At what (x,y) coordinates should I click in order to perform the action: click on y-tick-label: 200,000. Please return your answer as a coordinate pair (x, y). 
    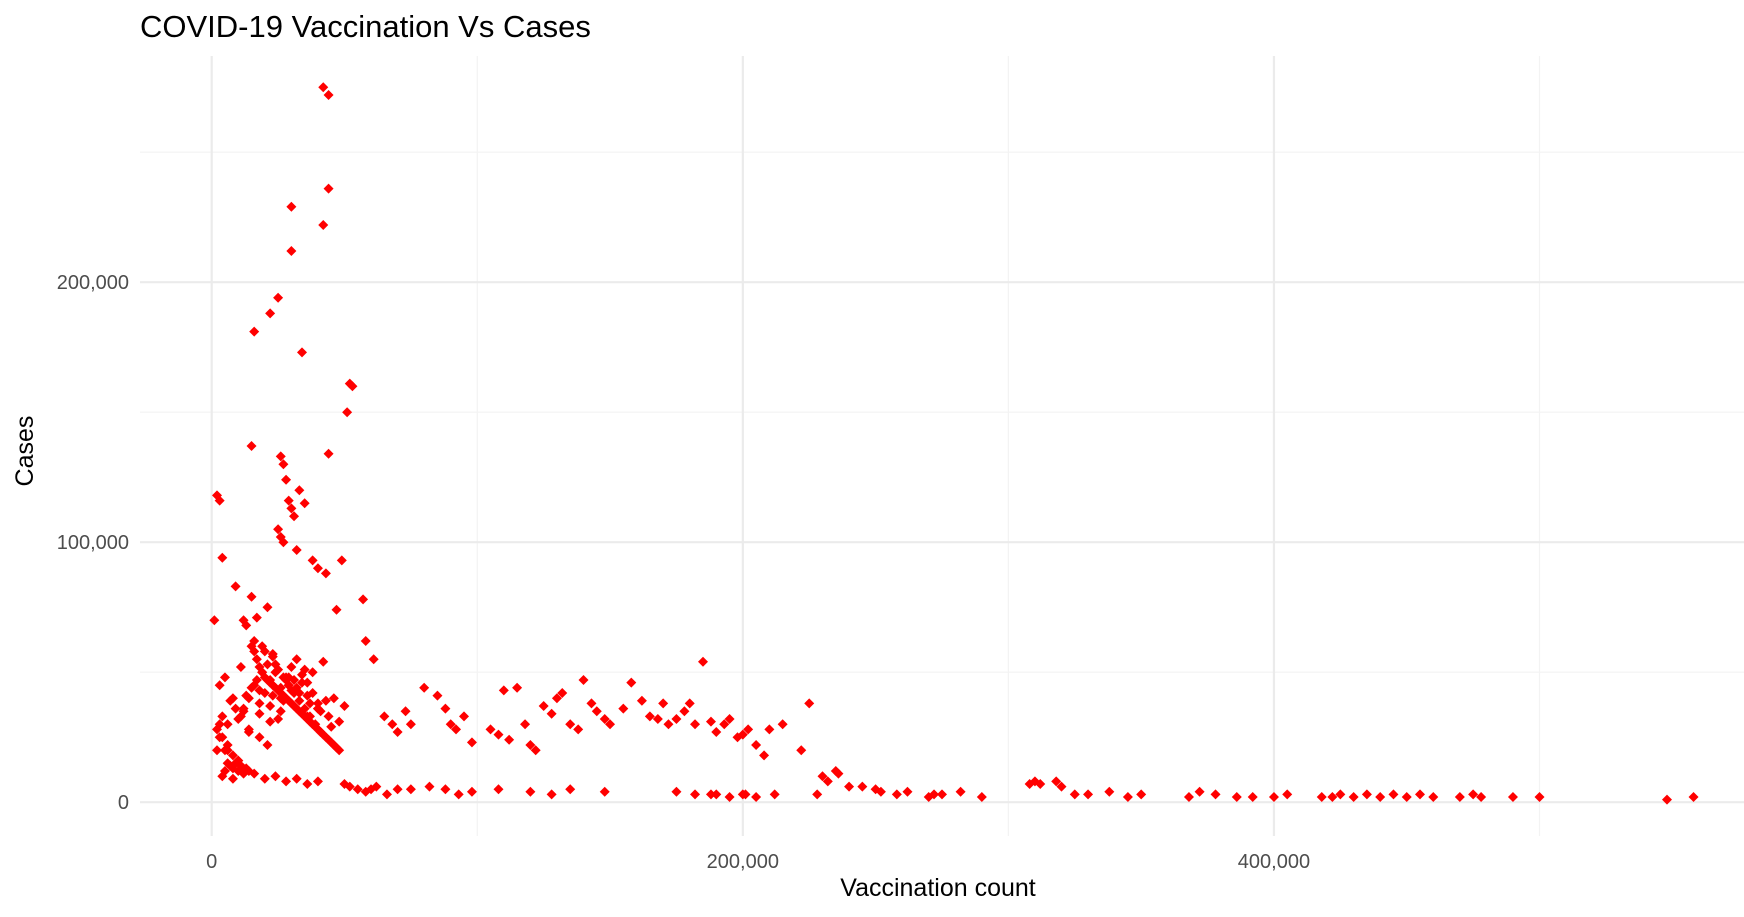
    Looking at the image, I should click on (93, 283).